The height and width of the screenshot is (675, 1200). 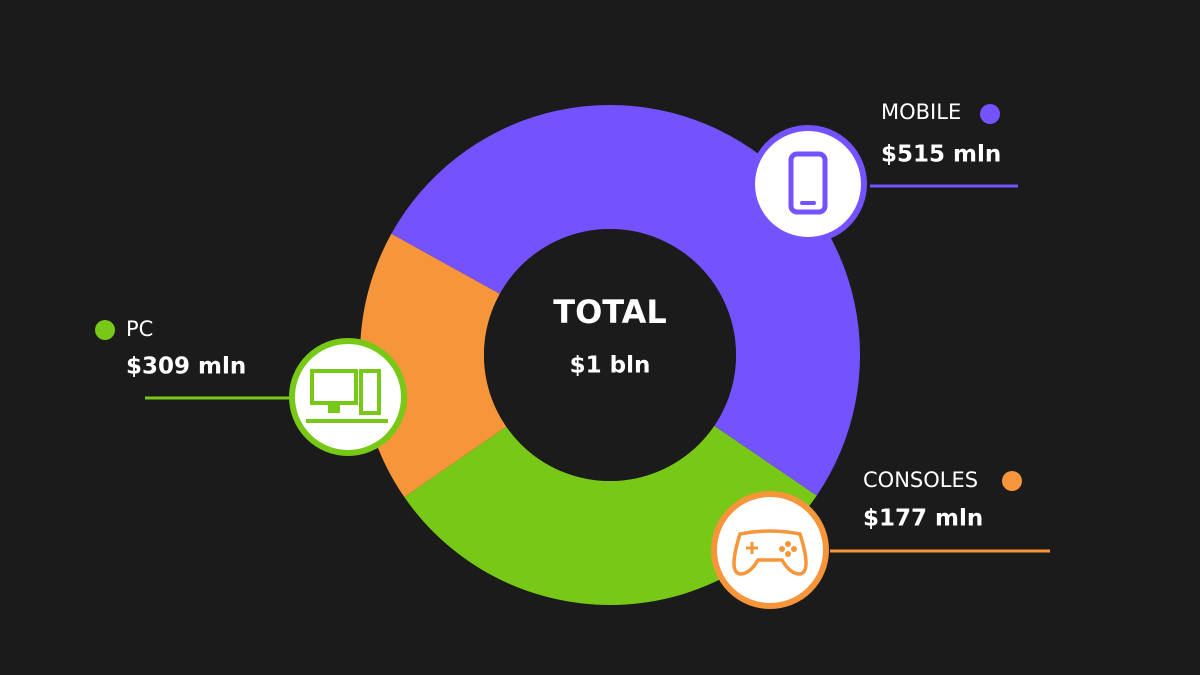 What do you see at coordinates (920, 480) in the screenshot?
I see `category-label: CONSOLES` at bounding box center [920, 480].